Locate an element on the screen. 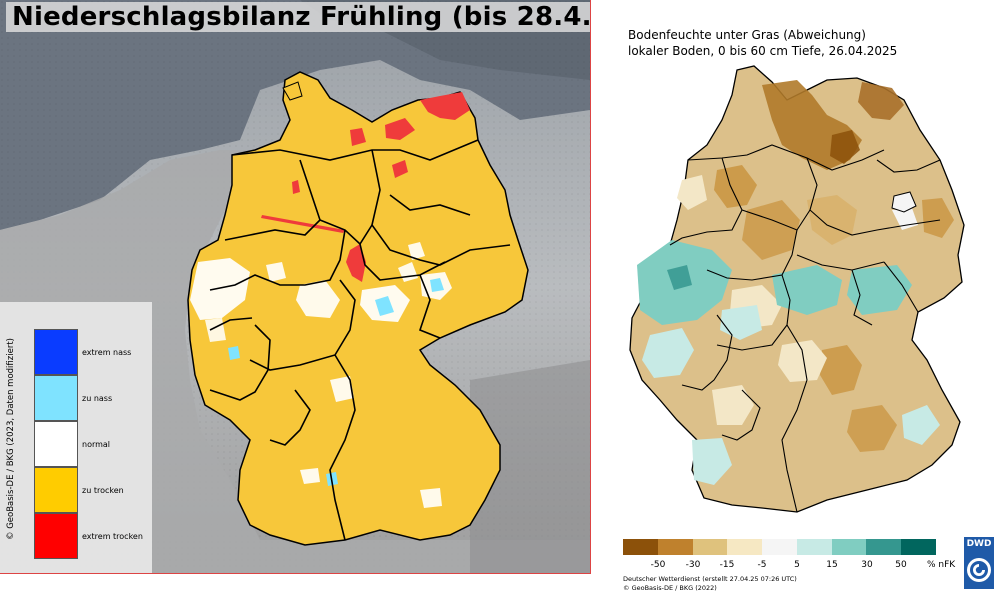 The image size is (1008, 596). dwd-logo-text: DWD is located at coordinates (979, 544).